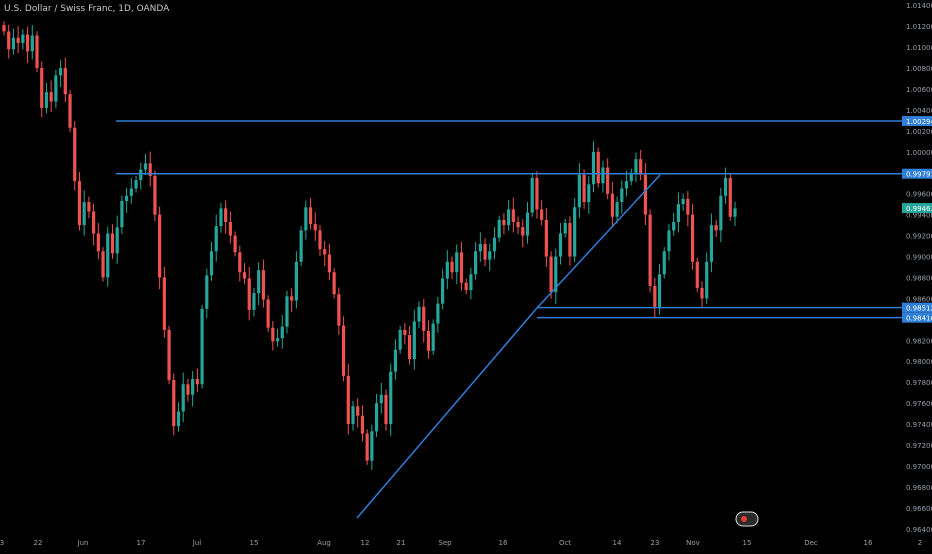 The height and width of the screenshot is (554, 932). What do you see at coordinates (919, 69) in the screenshot?
I see `price-tick-label: 1.00800` at bounding box center [919, 69].